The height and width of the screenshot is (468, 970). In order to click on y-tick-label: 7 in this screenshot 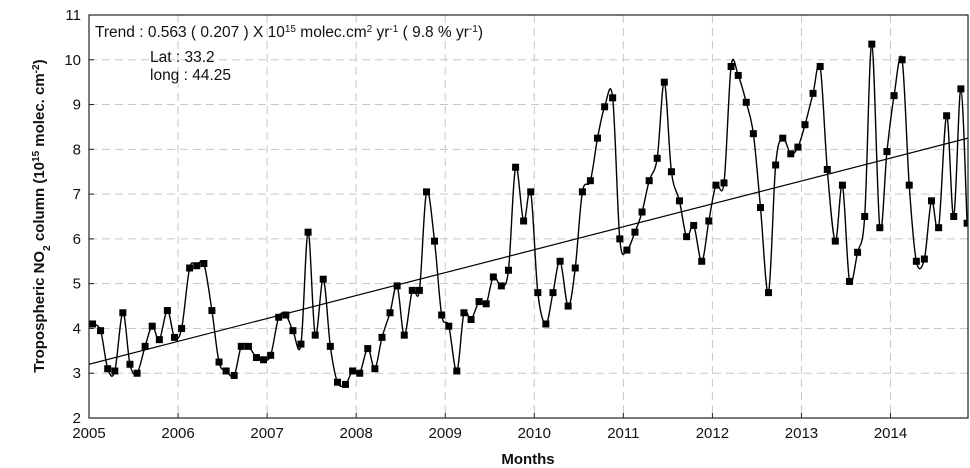, I will do `click(77, 194)`.